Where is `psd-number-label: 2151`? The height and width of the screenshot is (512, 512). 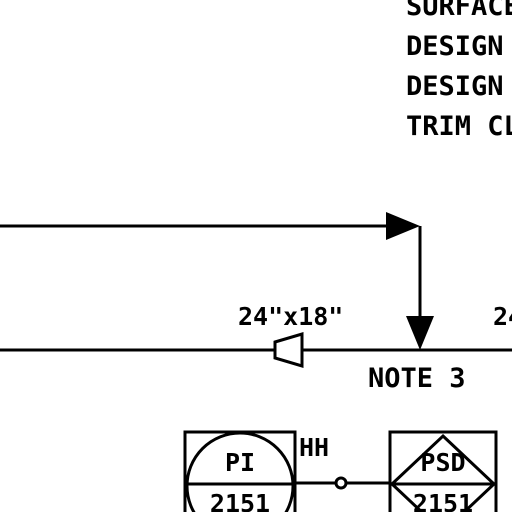 psd-number-label: 2151 is located at coordinates (443, 500).